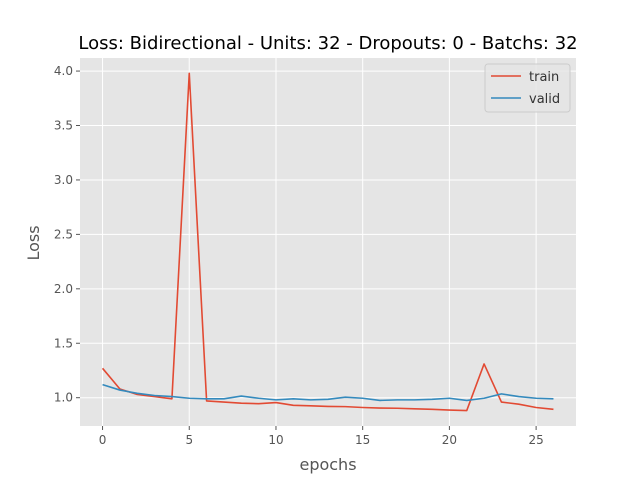  I want to click on y-tick-label: 1.5, so click(63, 343).